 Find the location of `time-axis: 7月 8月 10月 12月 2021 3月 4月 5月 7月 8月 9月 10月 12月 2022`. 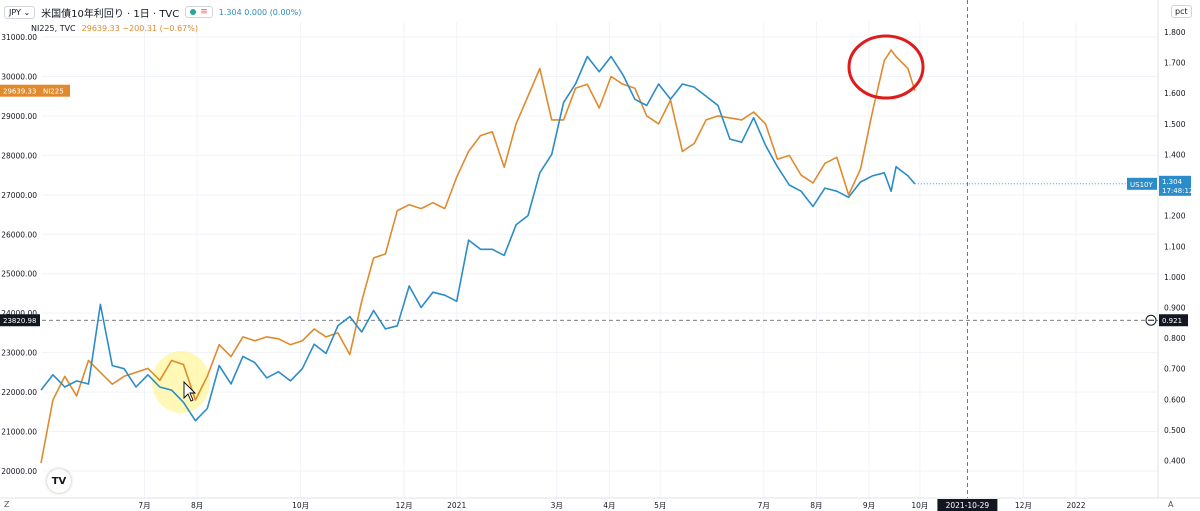

time-axis: 7月 8月 10月 12月 2021 3月 4月 5月 7月 8月 9月 10月 12月 2022 is located at coordinates (600, 503).